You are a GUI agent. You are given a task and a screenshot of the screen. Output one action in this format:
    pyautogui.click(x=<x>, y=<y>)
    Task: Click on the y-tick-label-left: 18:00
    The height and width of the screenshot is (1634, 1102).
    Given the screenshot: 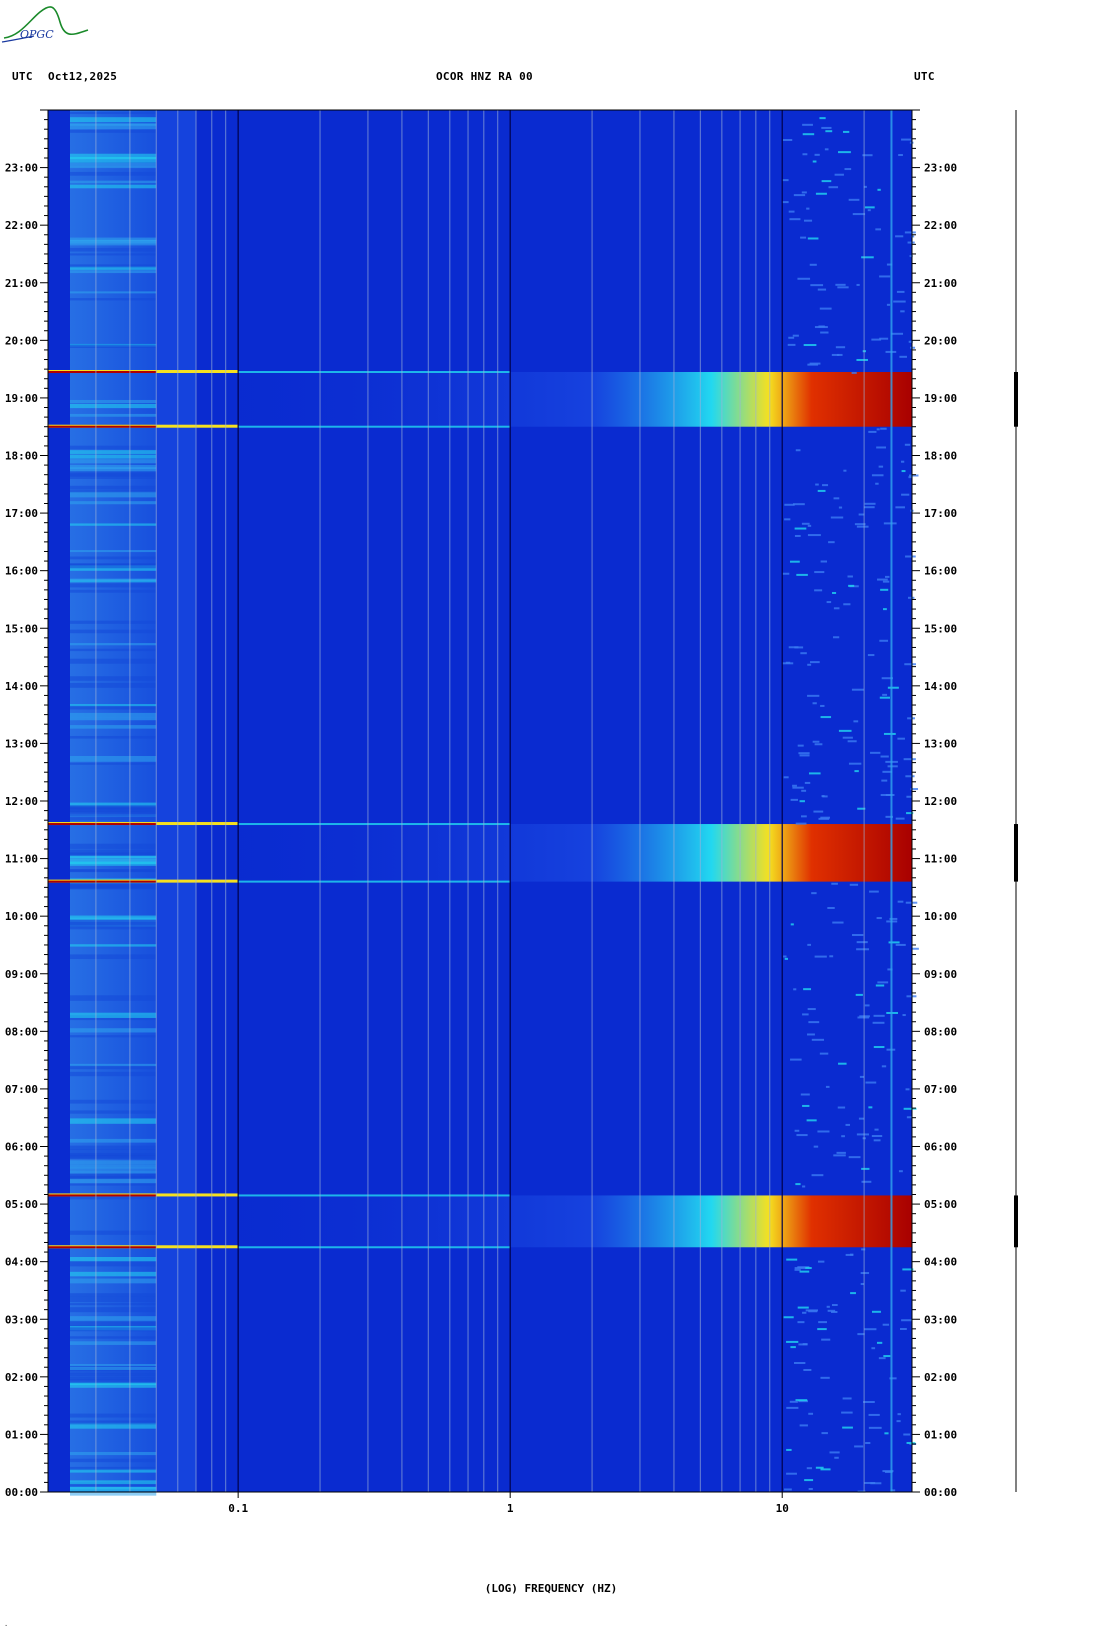 What is the action you would take?
    pyautogui.click(x=21, y=456)
    